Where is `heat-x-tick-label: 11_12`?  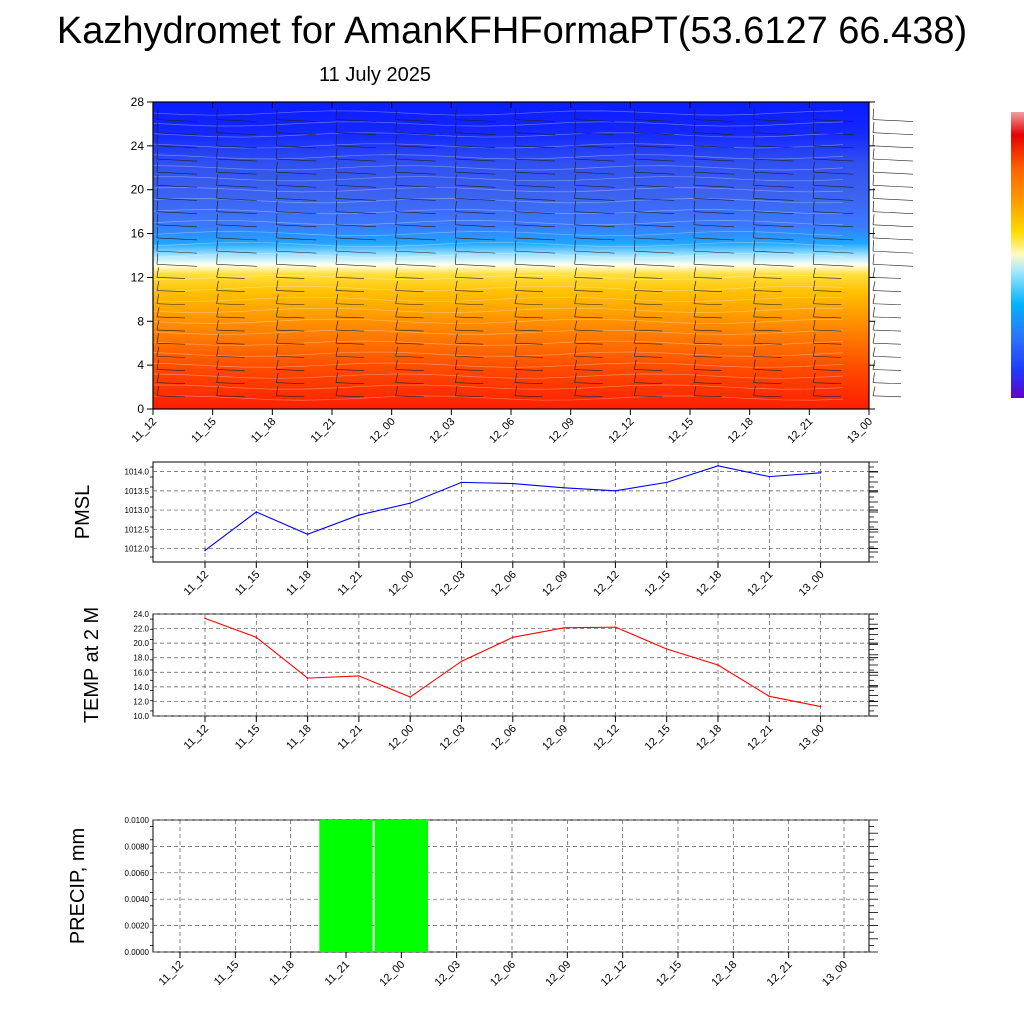 heat-x-tick-label: 11_12 is located at coordinates (145, 431).